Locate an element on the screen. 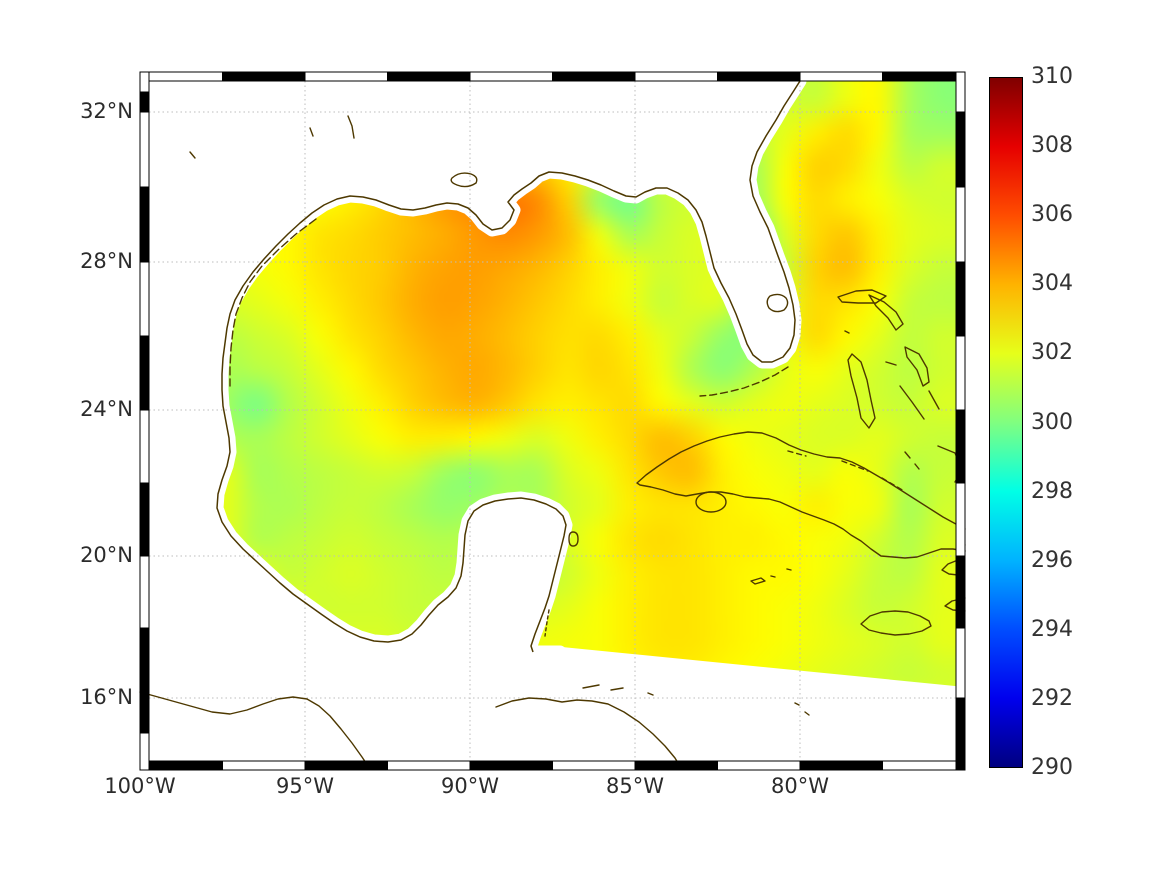 The height and width of the screenshot is (875, 1167). colorbar-tick-label: 306 is located at coordinates (1052, 215).